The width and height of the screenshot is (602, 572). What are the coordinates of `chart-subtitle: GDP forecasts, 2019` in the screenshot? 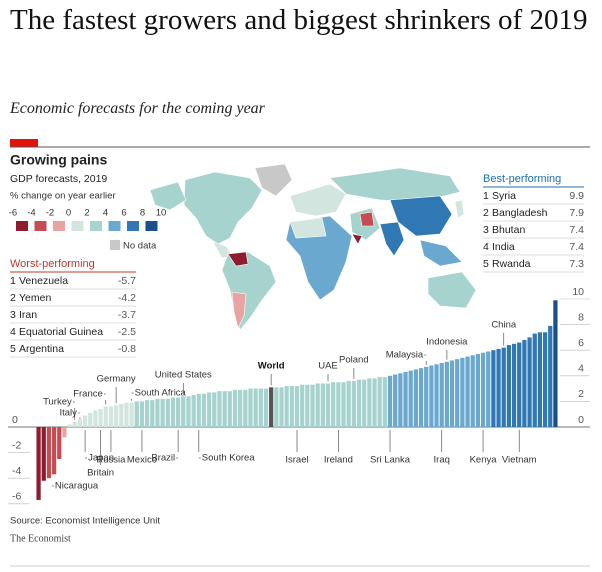 It's located at (58, 179).